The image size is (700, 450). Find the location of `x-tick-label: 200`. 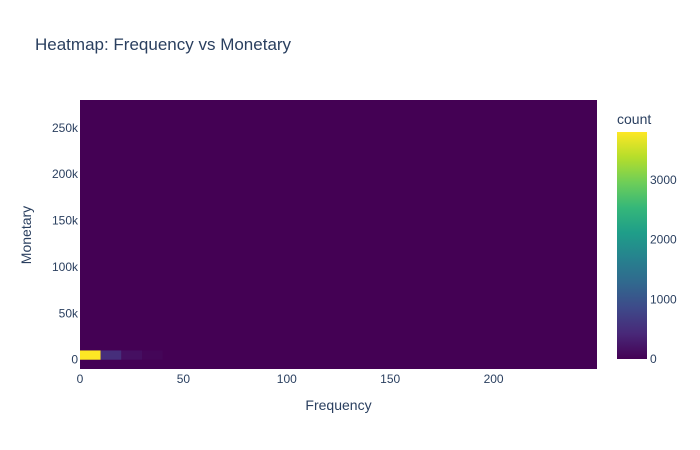

x-tick-label: 200 is located at coordinates (494, 379).